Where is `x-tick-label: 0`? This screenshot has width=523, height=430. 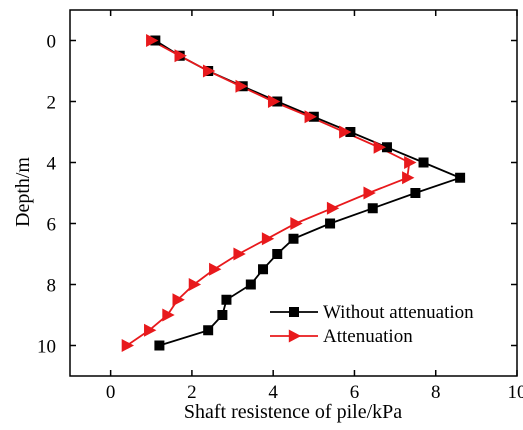 x-tick-label: 0 is located at coordinates (111, 392).